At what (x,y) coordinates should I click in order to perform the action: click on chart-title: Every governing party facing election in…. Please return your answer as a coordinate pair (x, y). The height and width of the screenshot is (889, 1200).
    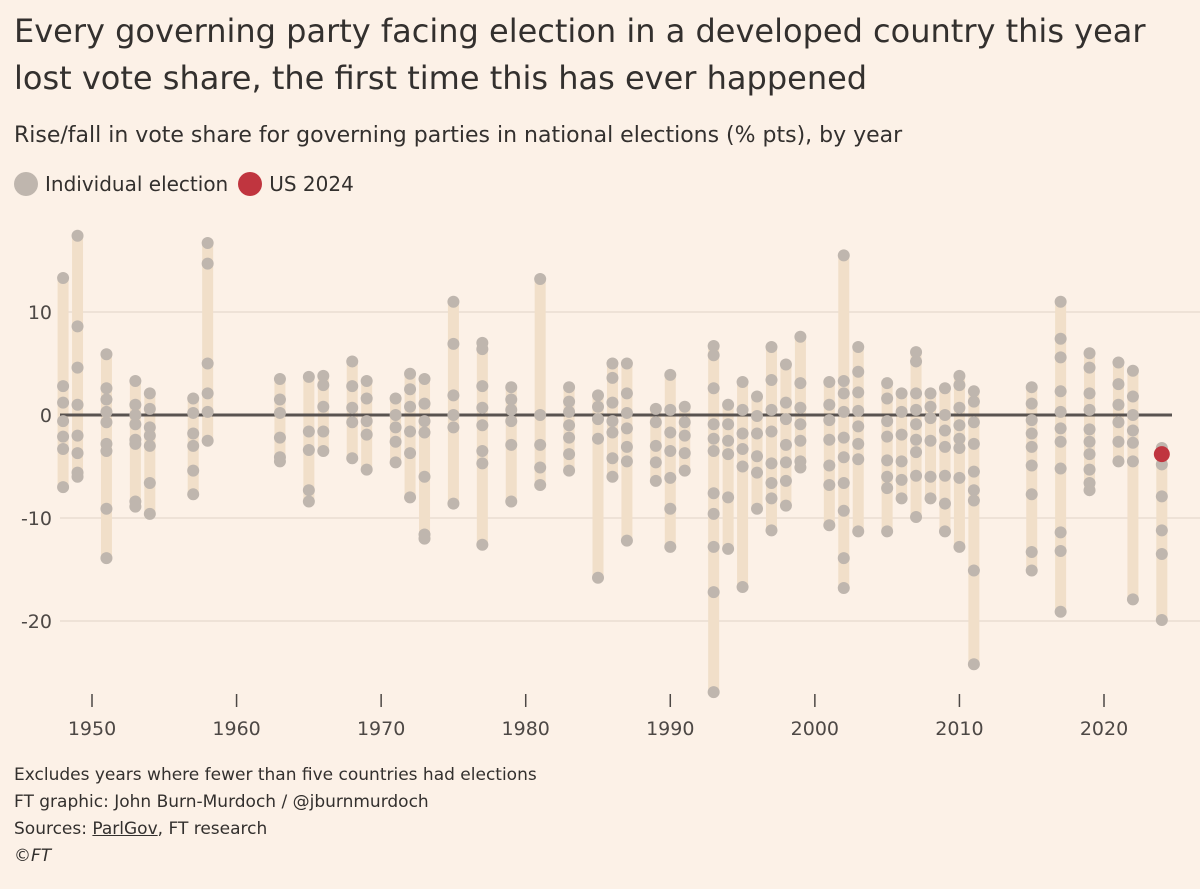
    Looking at the image, I should click on (580, 54).